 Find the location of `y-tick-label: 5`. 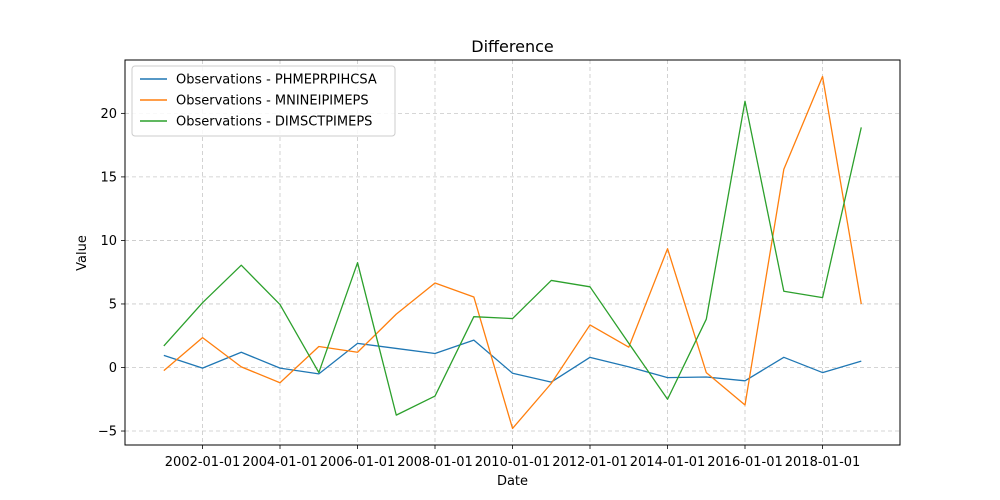

y-tick-label: 5 is located at coordinates (113, 304).